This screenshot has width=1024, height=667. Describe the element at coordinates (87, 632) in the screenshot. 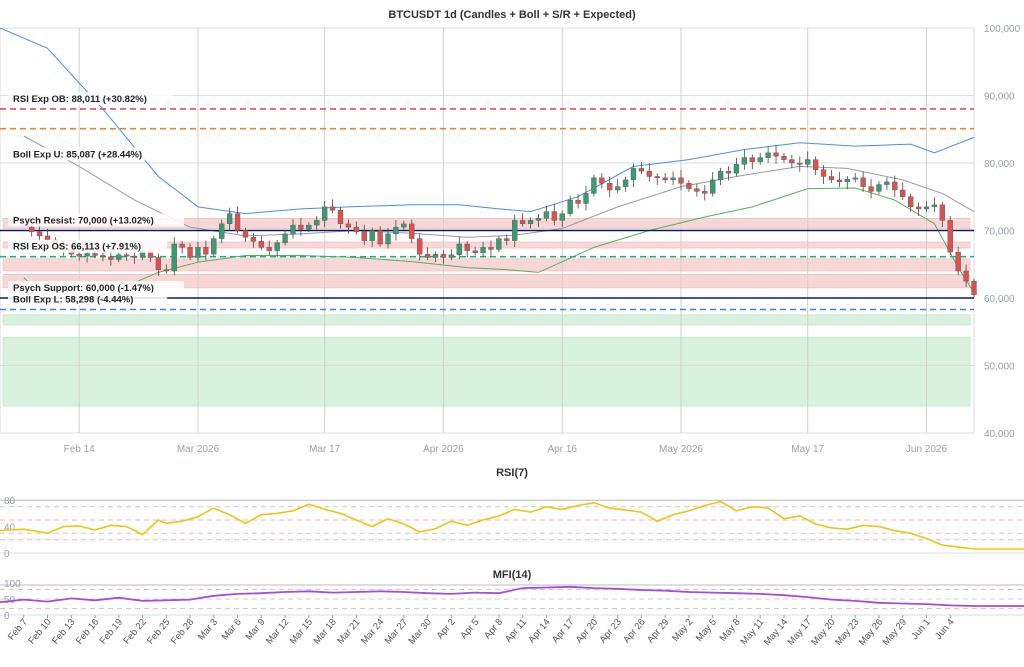

I see `mfi-x-tick-label: Feb 16` at that location.